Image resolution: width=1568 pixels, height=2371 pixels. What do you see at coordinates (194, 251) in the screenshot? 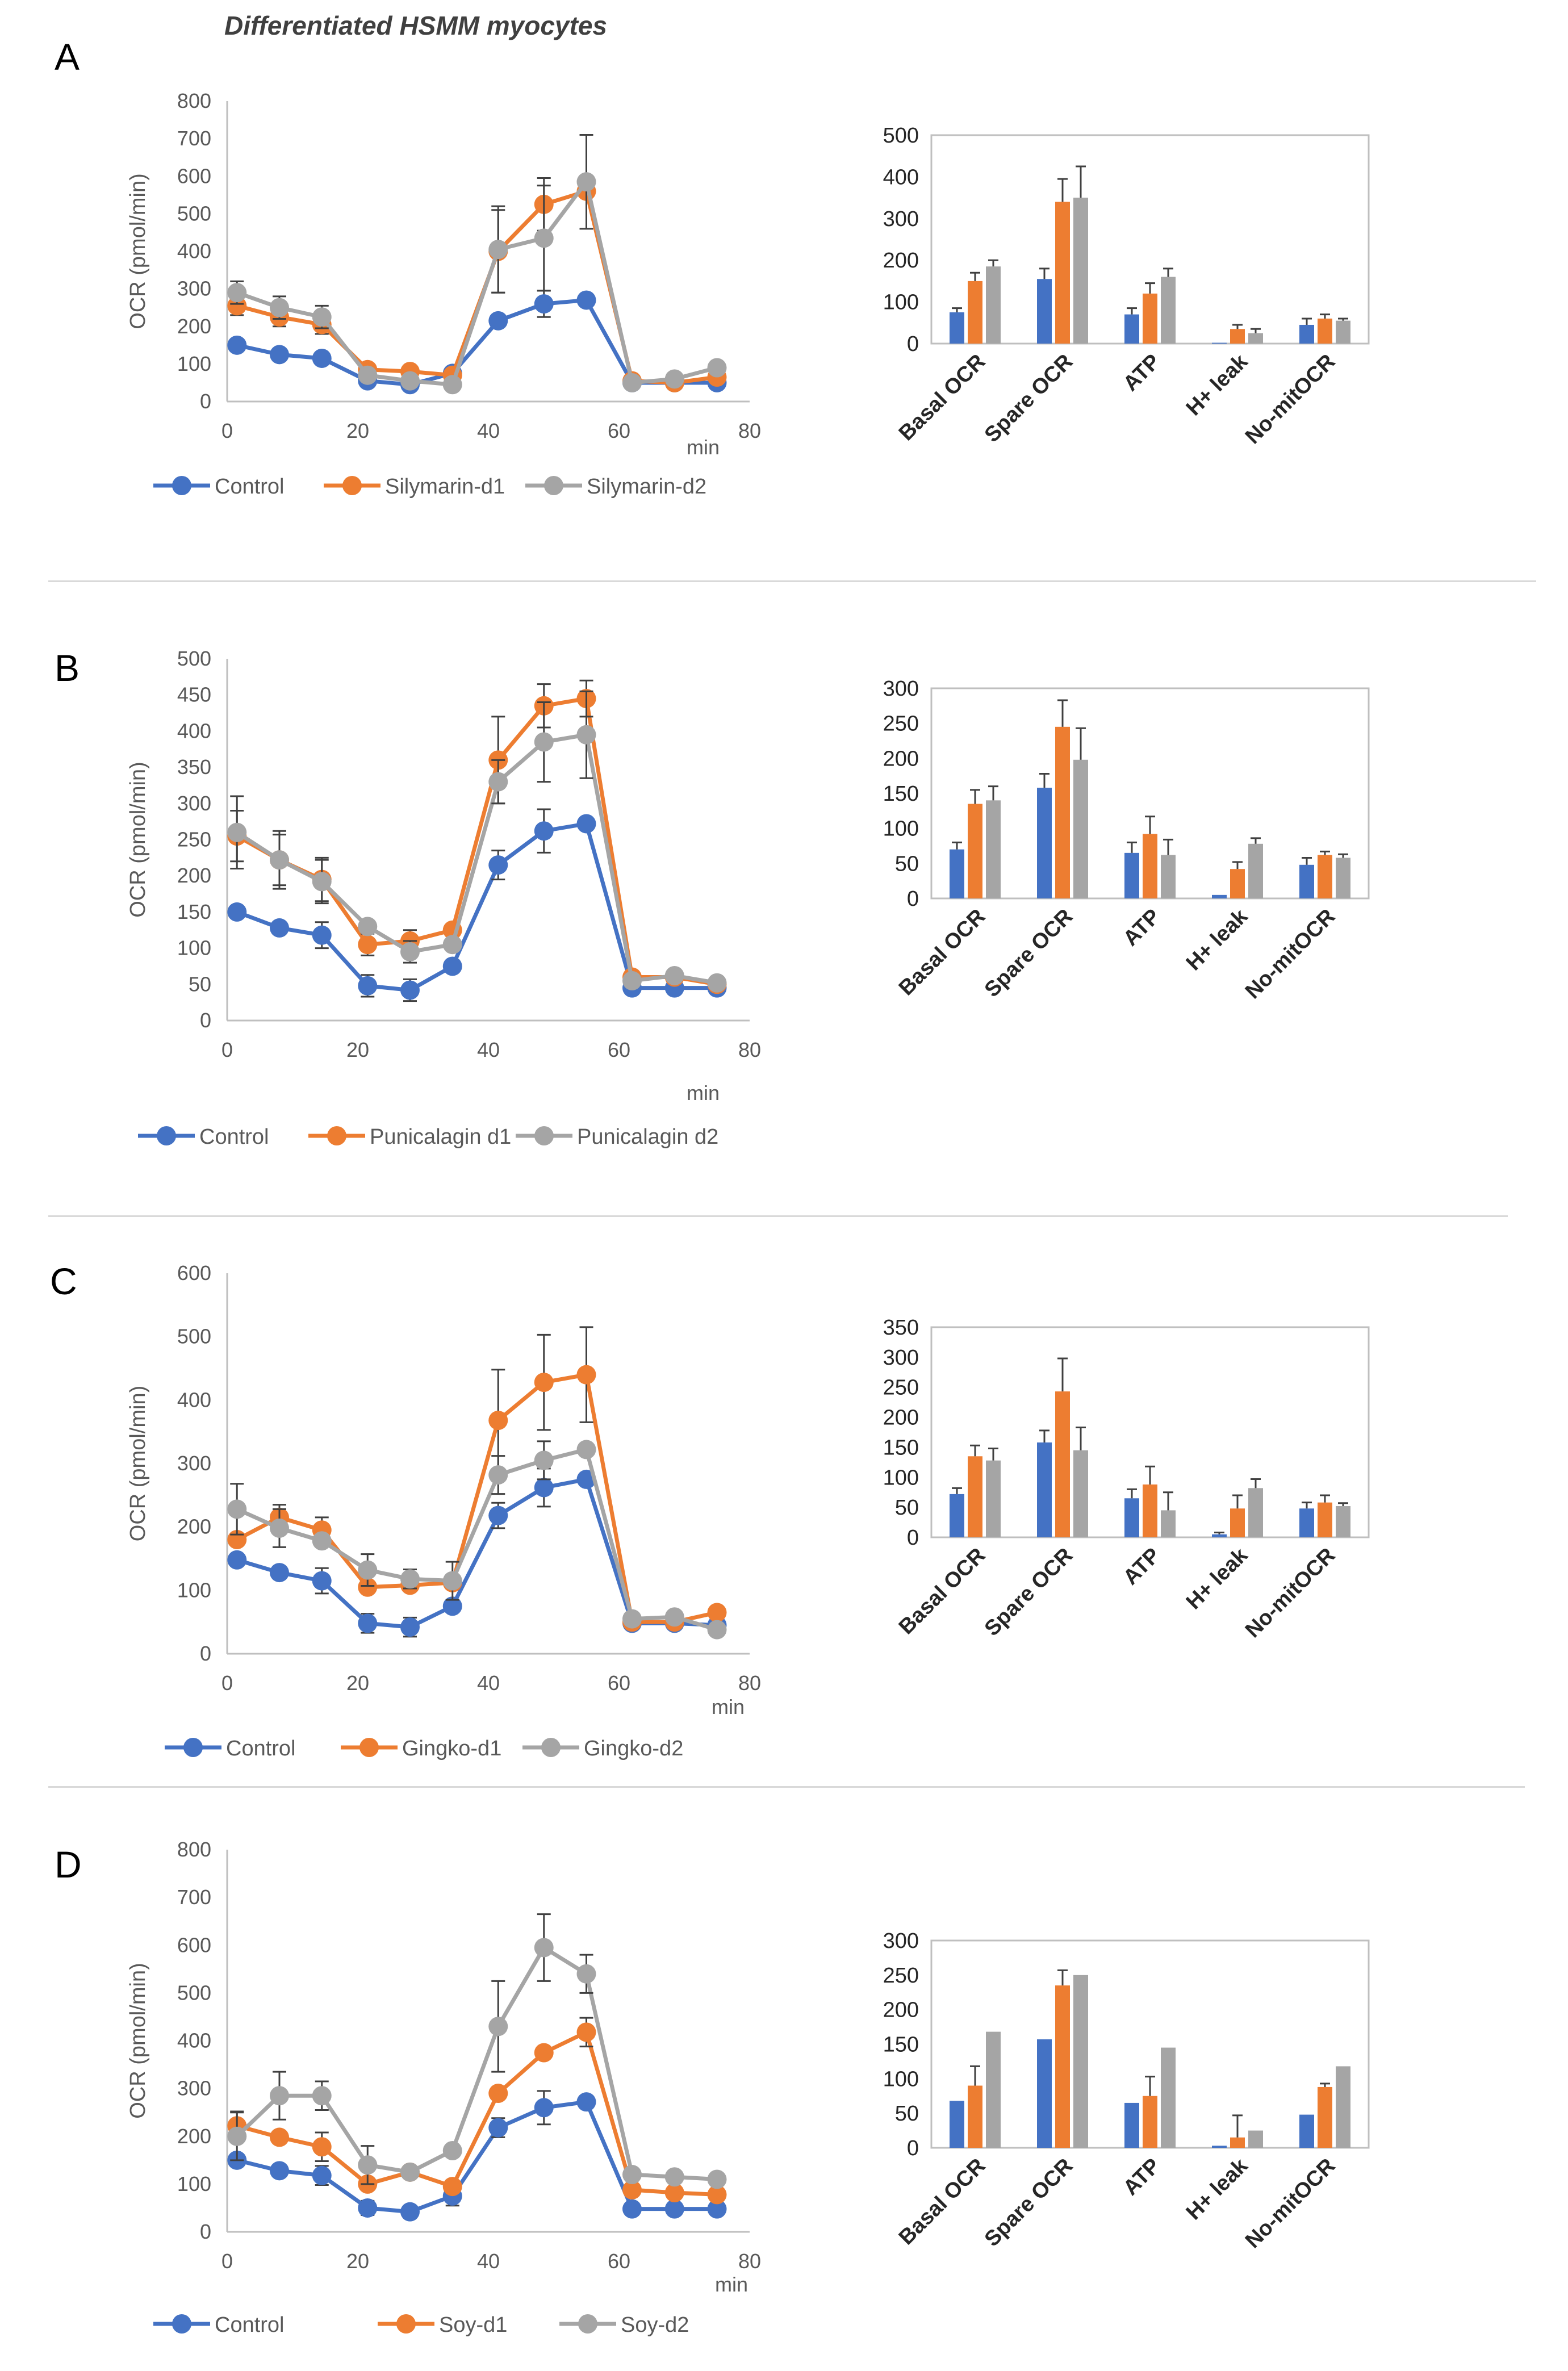
I see `y-tick-label: 400` at bounding box center [194, 251].